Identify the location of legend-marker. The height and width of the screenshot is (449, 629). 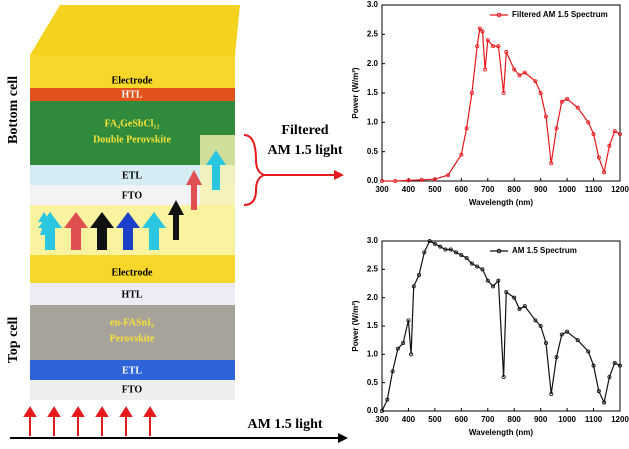
(499, 15).